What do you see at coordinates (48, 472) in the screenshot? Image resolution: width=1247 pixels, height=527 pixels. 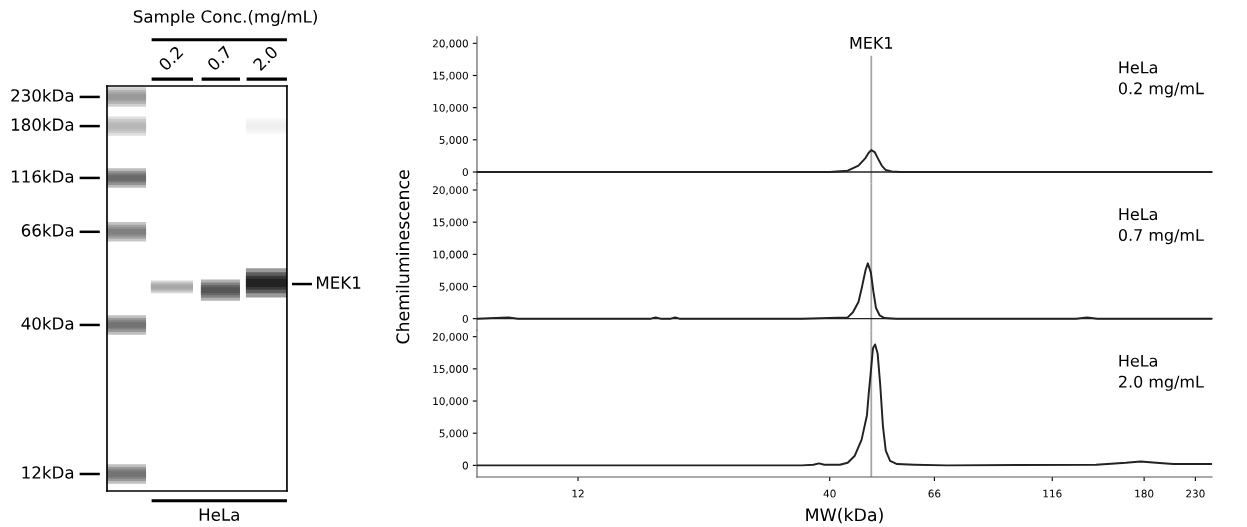 I see `text: 12kDa` at bounding box center [48, 472].